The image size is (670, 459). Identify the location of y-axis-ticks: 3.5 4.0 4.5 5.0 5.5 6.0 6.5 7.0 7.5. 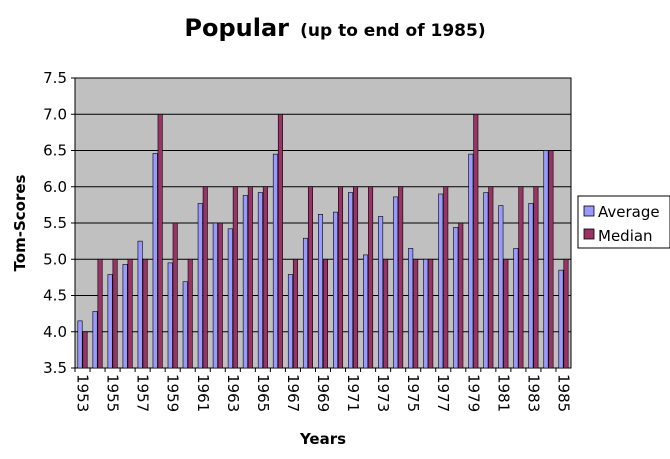
(59, 223).